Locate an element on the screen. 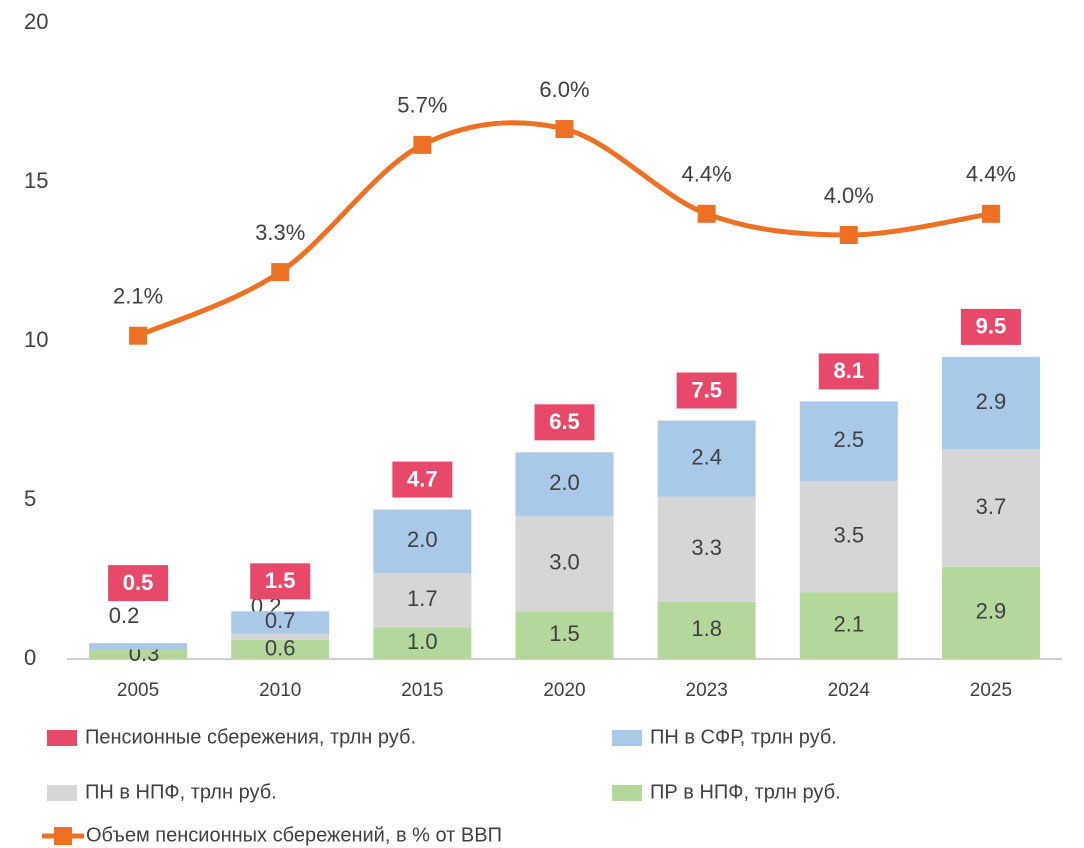 The width and height of the screenshot is (1084, 848). y-tick-label: 0 is located at coordinates (30, 657).